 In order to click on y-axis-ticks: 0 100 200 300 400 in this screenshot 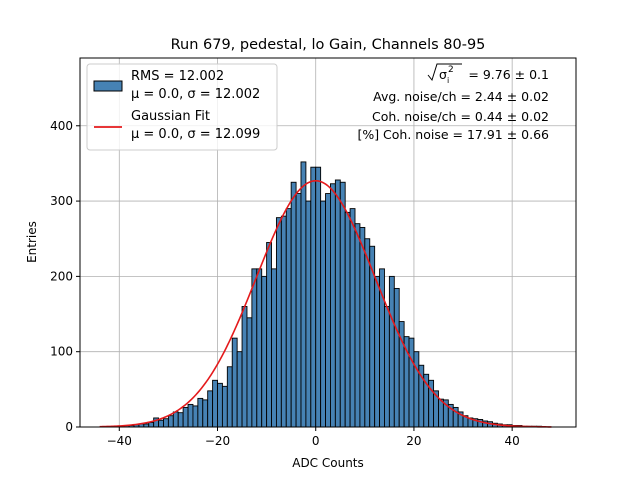, I will do `click(65, 276)`.